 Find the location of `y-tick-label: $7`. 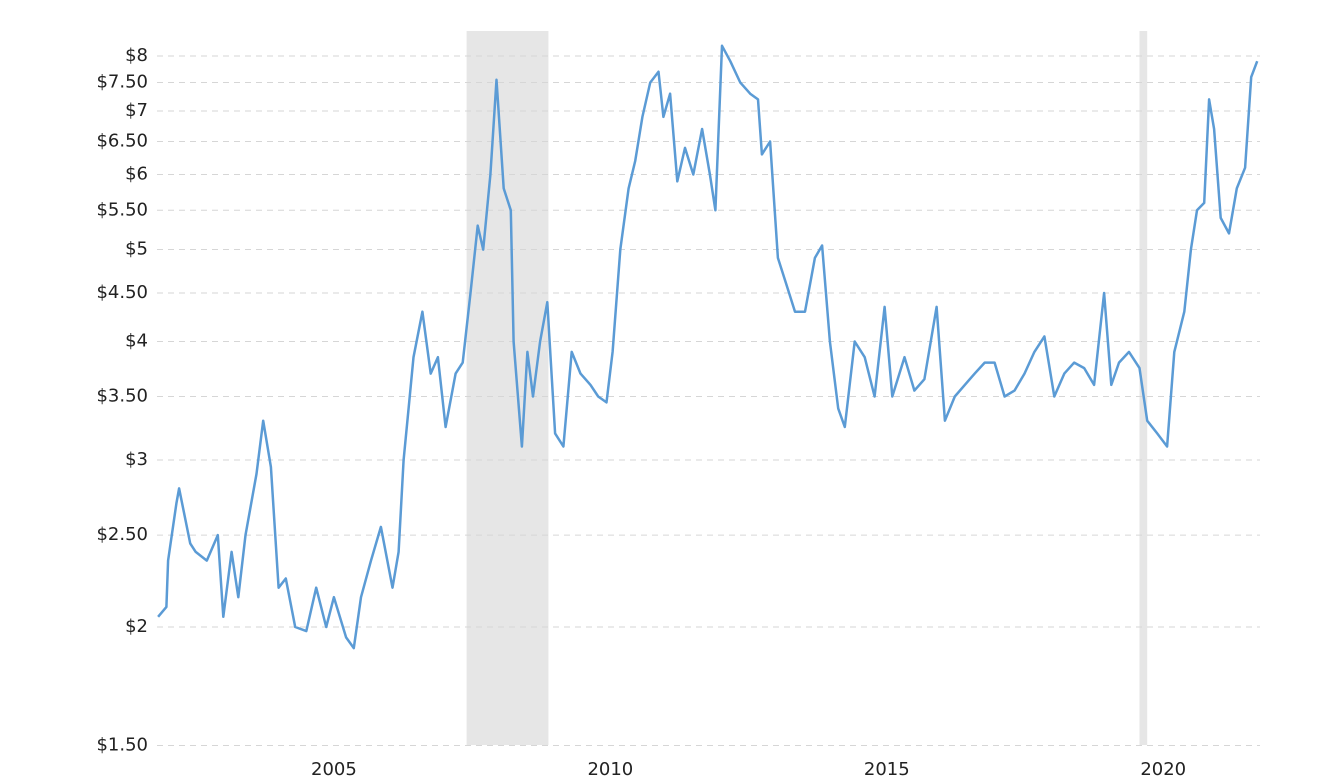

y-tick-label: $7 is located at coordinates (136, 110).